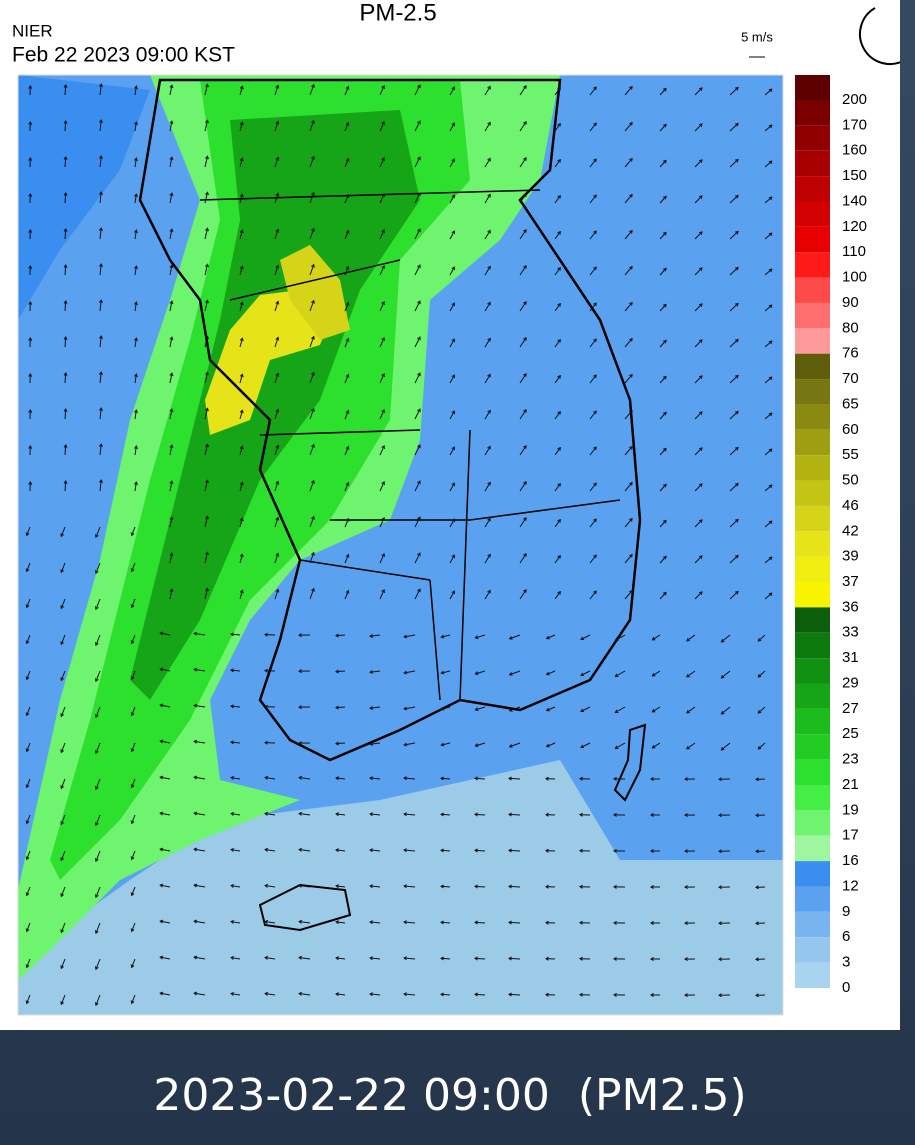 The width and height of the screenshot is (915, 1145). I want to click on colorbar-label: 31, so click(850, 657).